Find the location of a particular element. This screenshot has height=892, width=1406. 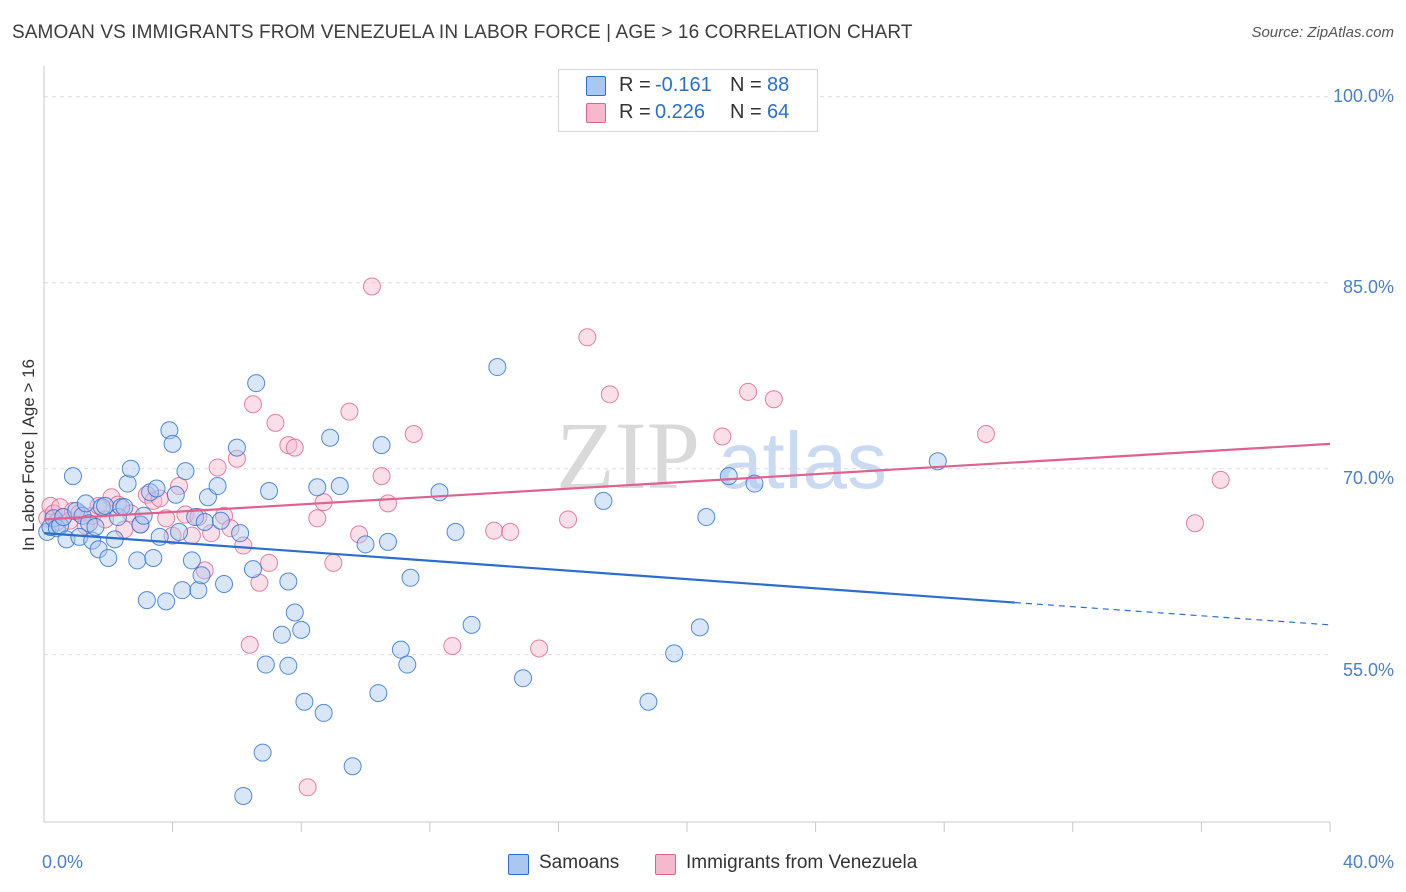

legend-n-value: 88 is located at coordinates (778, 85).